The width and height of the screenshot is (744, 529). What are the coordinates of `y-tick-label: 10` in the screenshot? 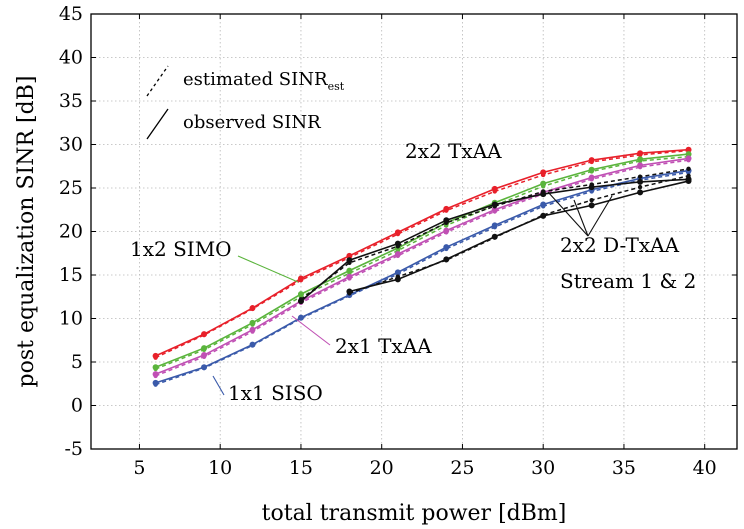 It's located at (71, 319).